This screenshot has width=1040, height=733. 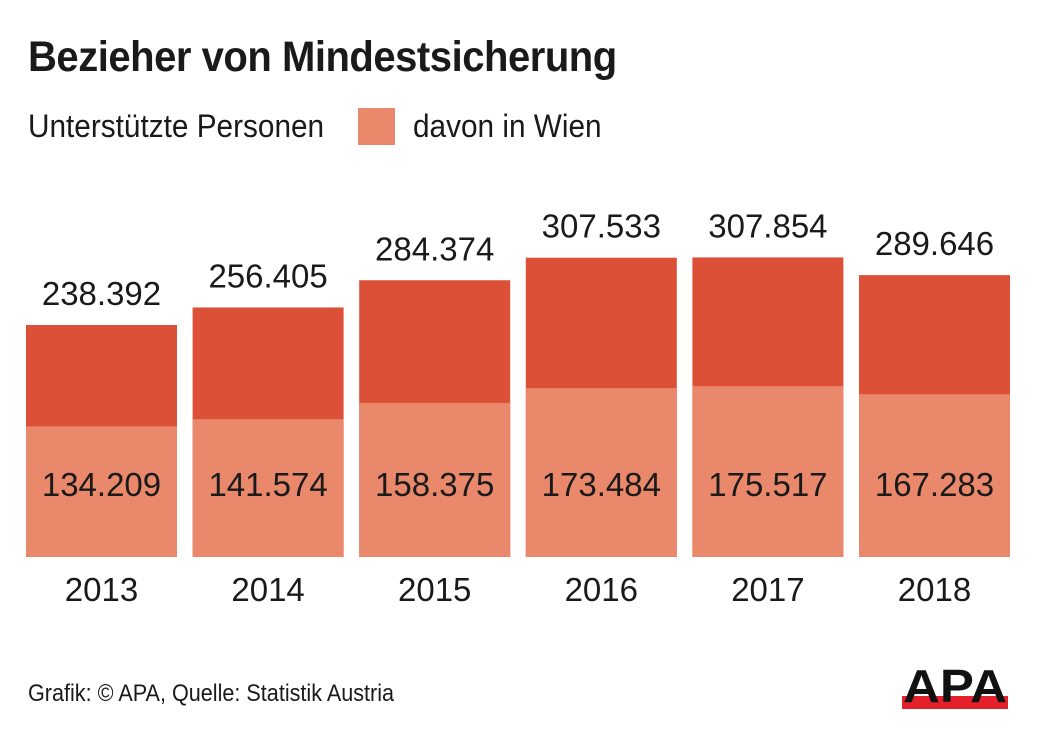 I want to click on data-label-vienna-2018: 167.283, so click(x=934, y=484).